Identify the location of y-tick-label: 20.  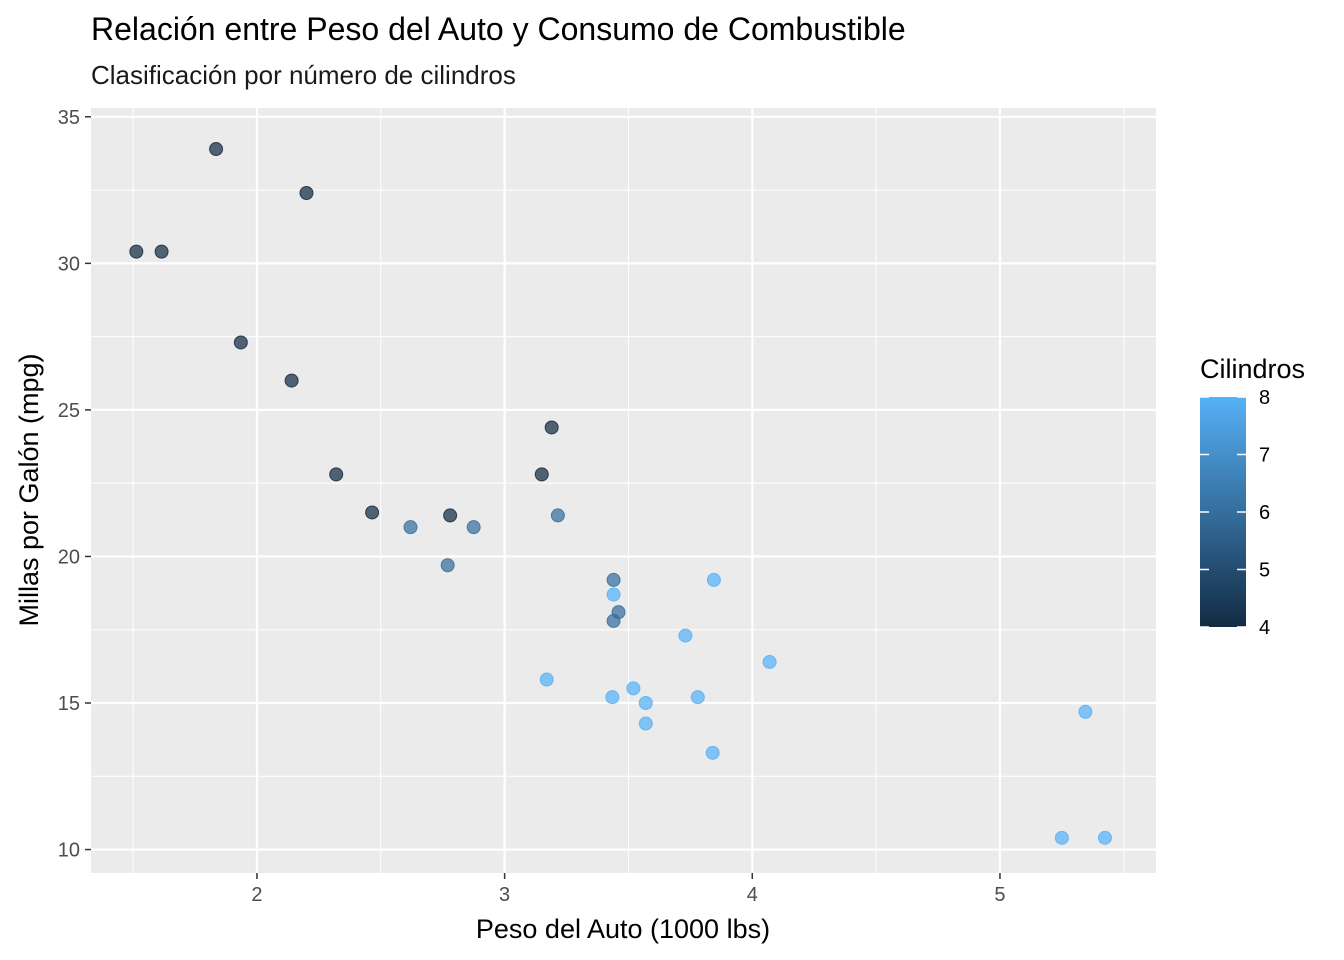
(69, 557).